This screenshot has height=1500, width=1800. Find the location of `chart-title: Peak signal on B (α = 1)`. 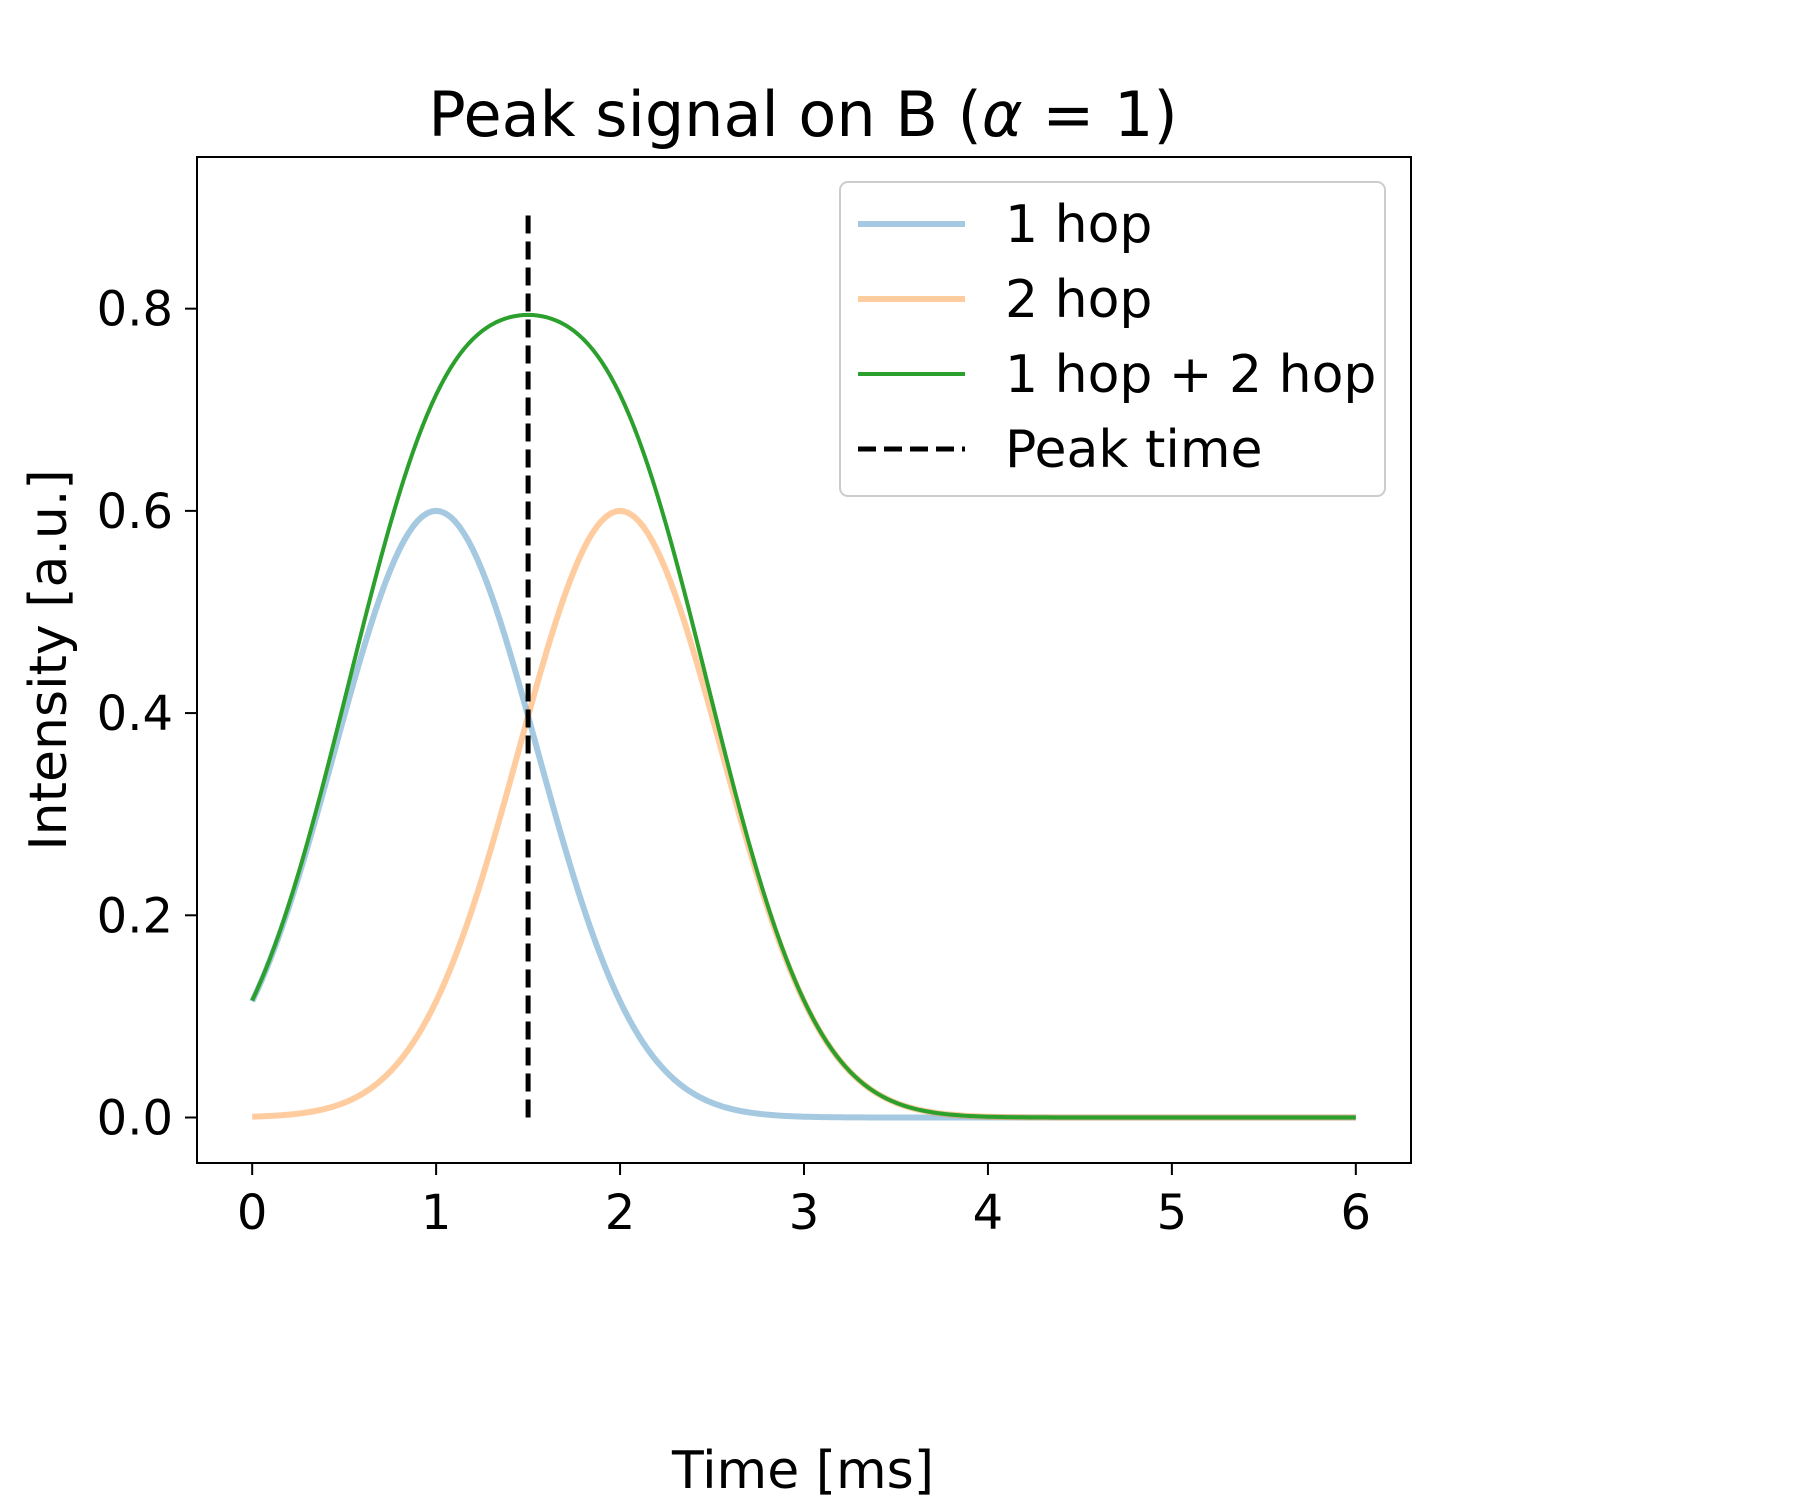

chart-title: Peak signal on B (α = 1) is located at coordinates (802, 114).